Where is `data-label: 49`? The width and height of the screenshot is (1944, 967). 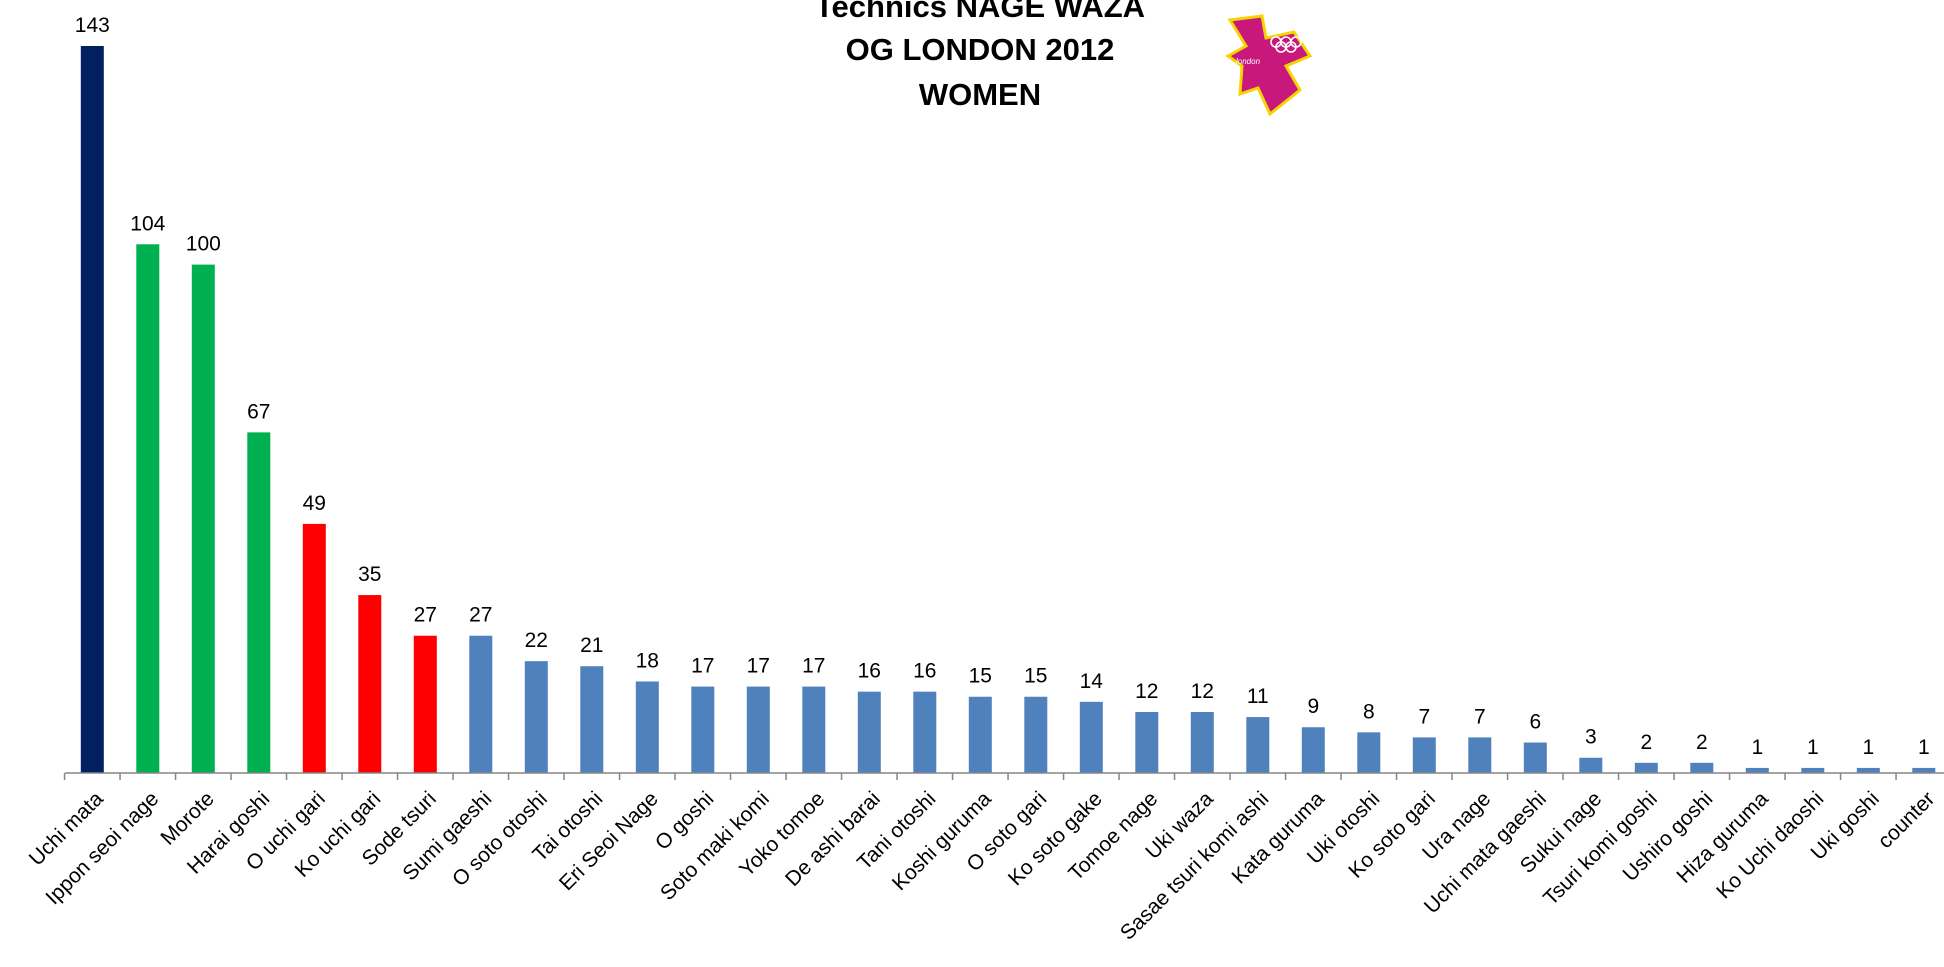
data-label: 49 is located at coordinates (314, 503).